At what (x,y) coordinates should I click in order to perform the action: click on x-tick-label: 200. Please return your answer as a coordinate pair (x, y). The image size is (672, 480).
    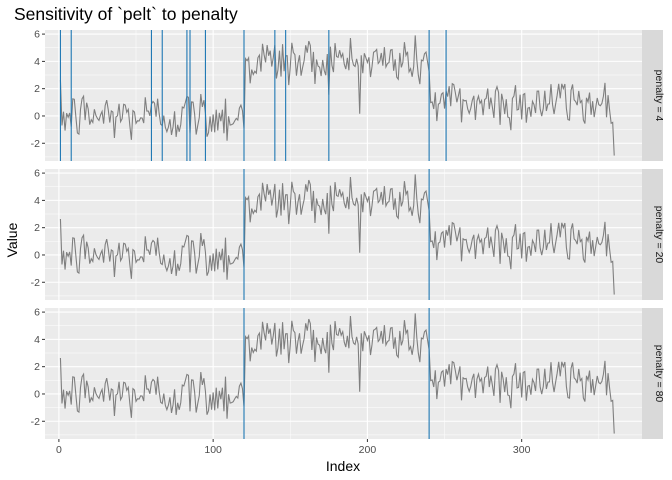
    Looking at the image, I should click on (368, 450).